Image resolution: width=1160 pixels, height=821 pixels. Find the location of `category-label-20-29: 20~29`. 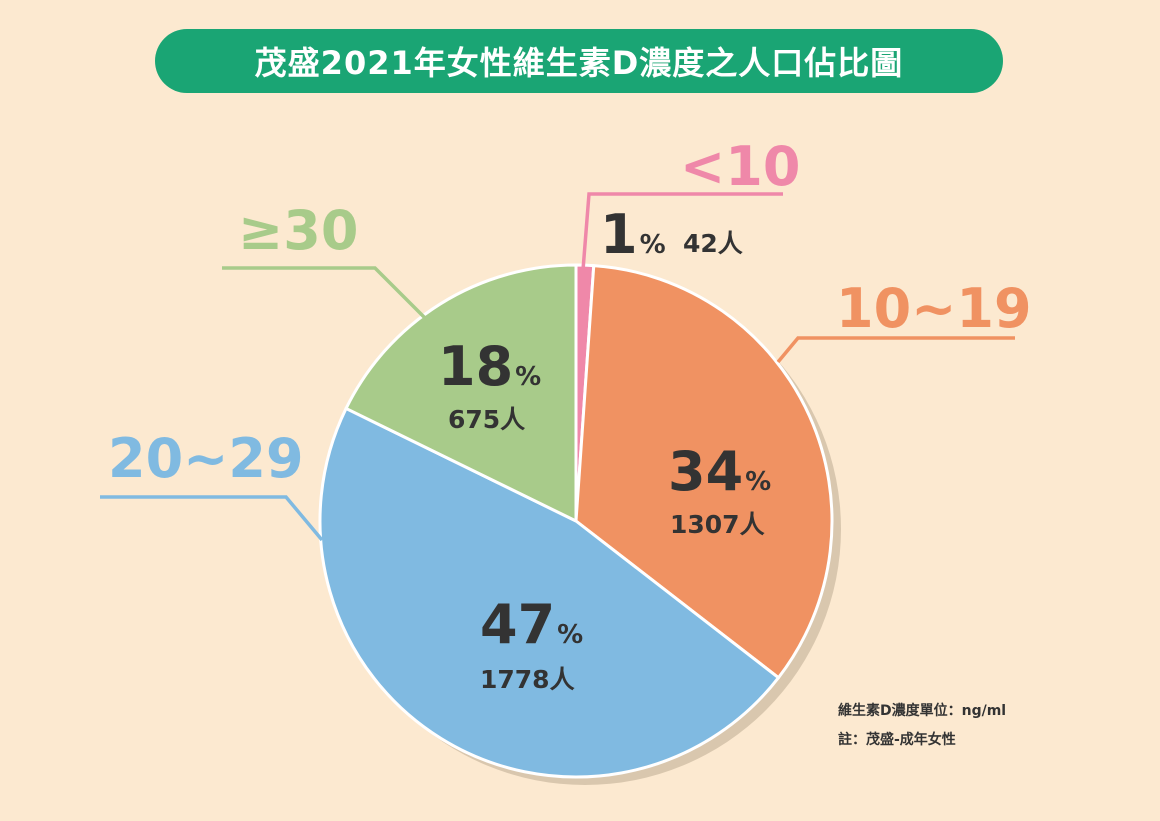

category-label-20-29: 20~29 is located at coordinates (206, 458).